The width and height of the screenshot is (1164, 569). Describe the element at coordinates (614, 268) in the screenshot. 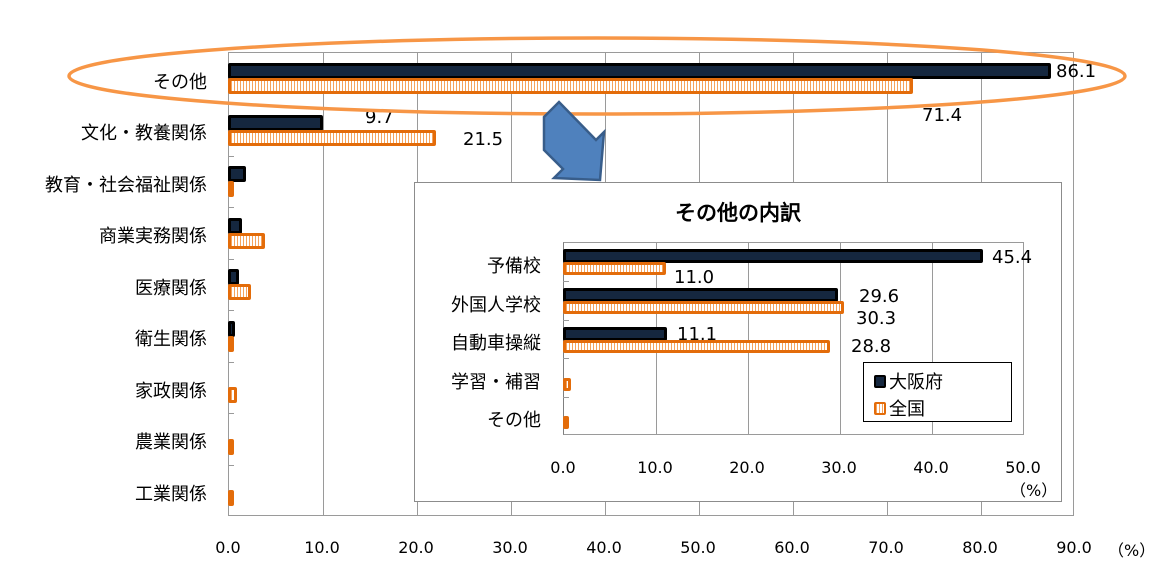

I see `inset-bar-national-yobiko` at that location.